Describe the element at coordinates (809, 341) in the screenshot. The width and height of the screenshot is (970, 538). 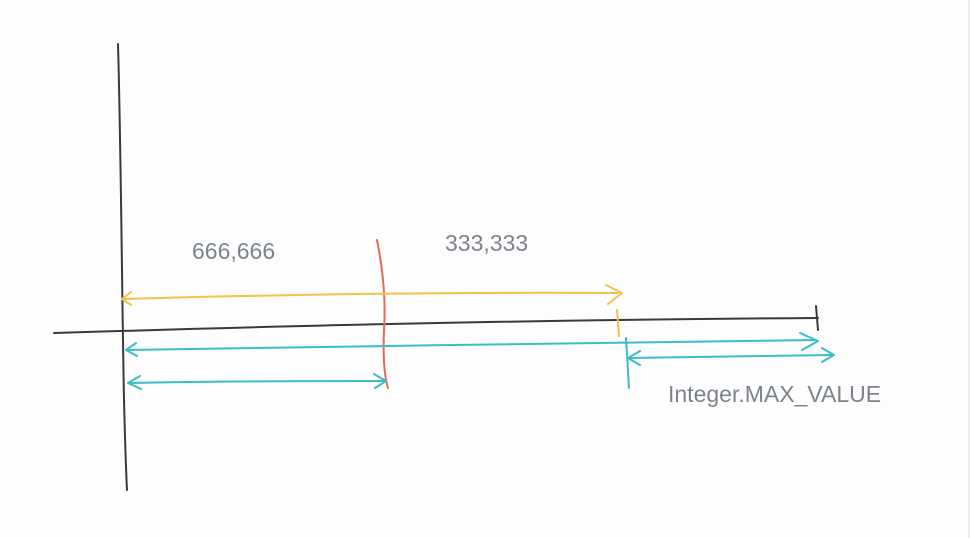
I see `teal-long-arrowhead-right` at that location.